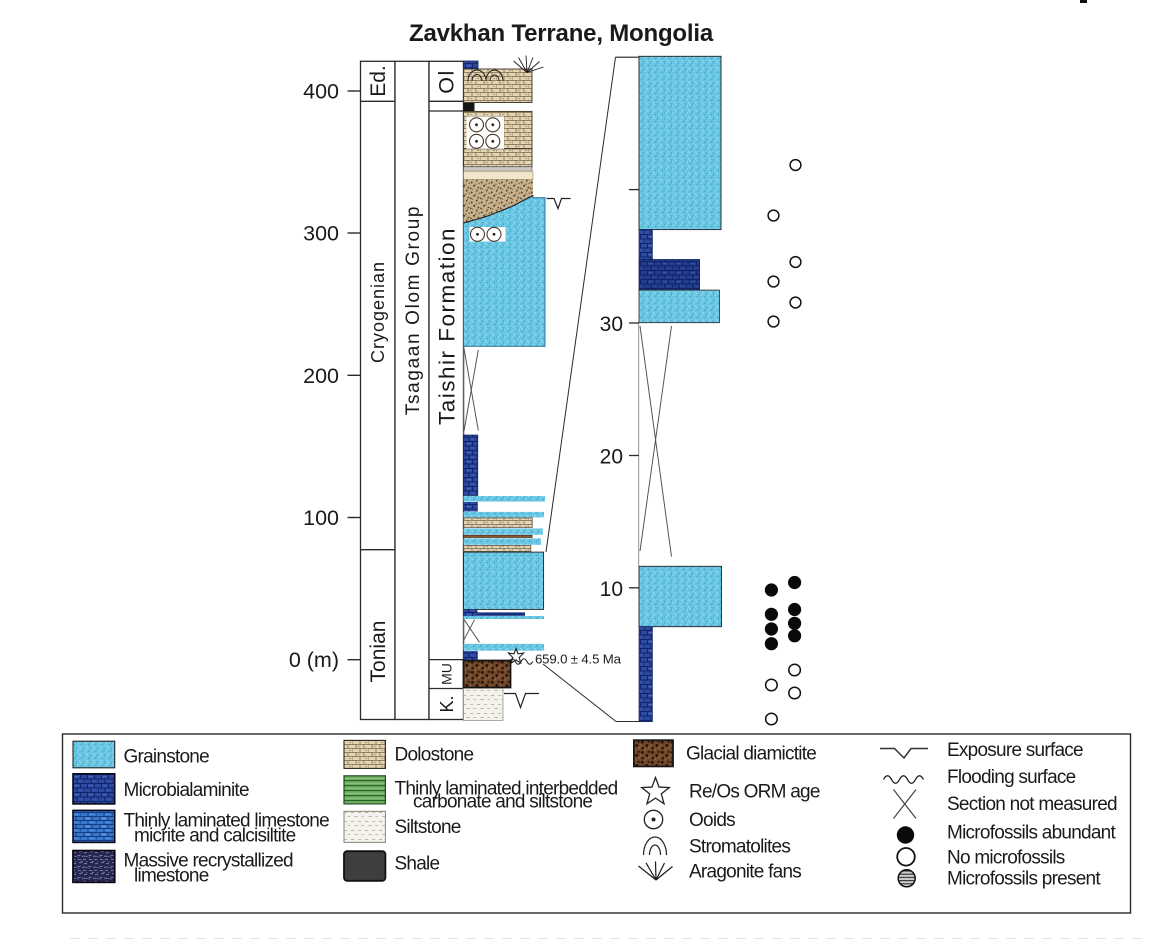 The height and width of the screenshot is (941, 1150). What do you see at coordinates (739, 847) in the screenshot?
I see `svg-text: Stromatolites` at bounding box center [739, 847].